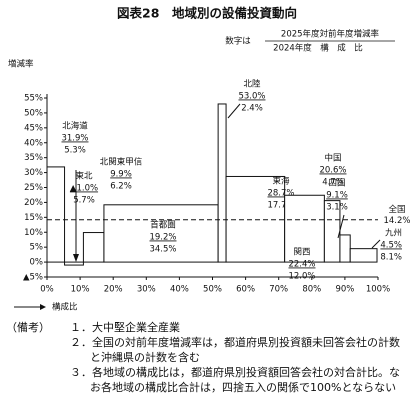 The height and width of the screenshot is (420, 415). Describe the element at coordinates (344, 290) in the screenshot. I see `x-tick-label: 90%` at that location.